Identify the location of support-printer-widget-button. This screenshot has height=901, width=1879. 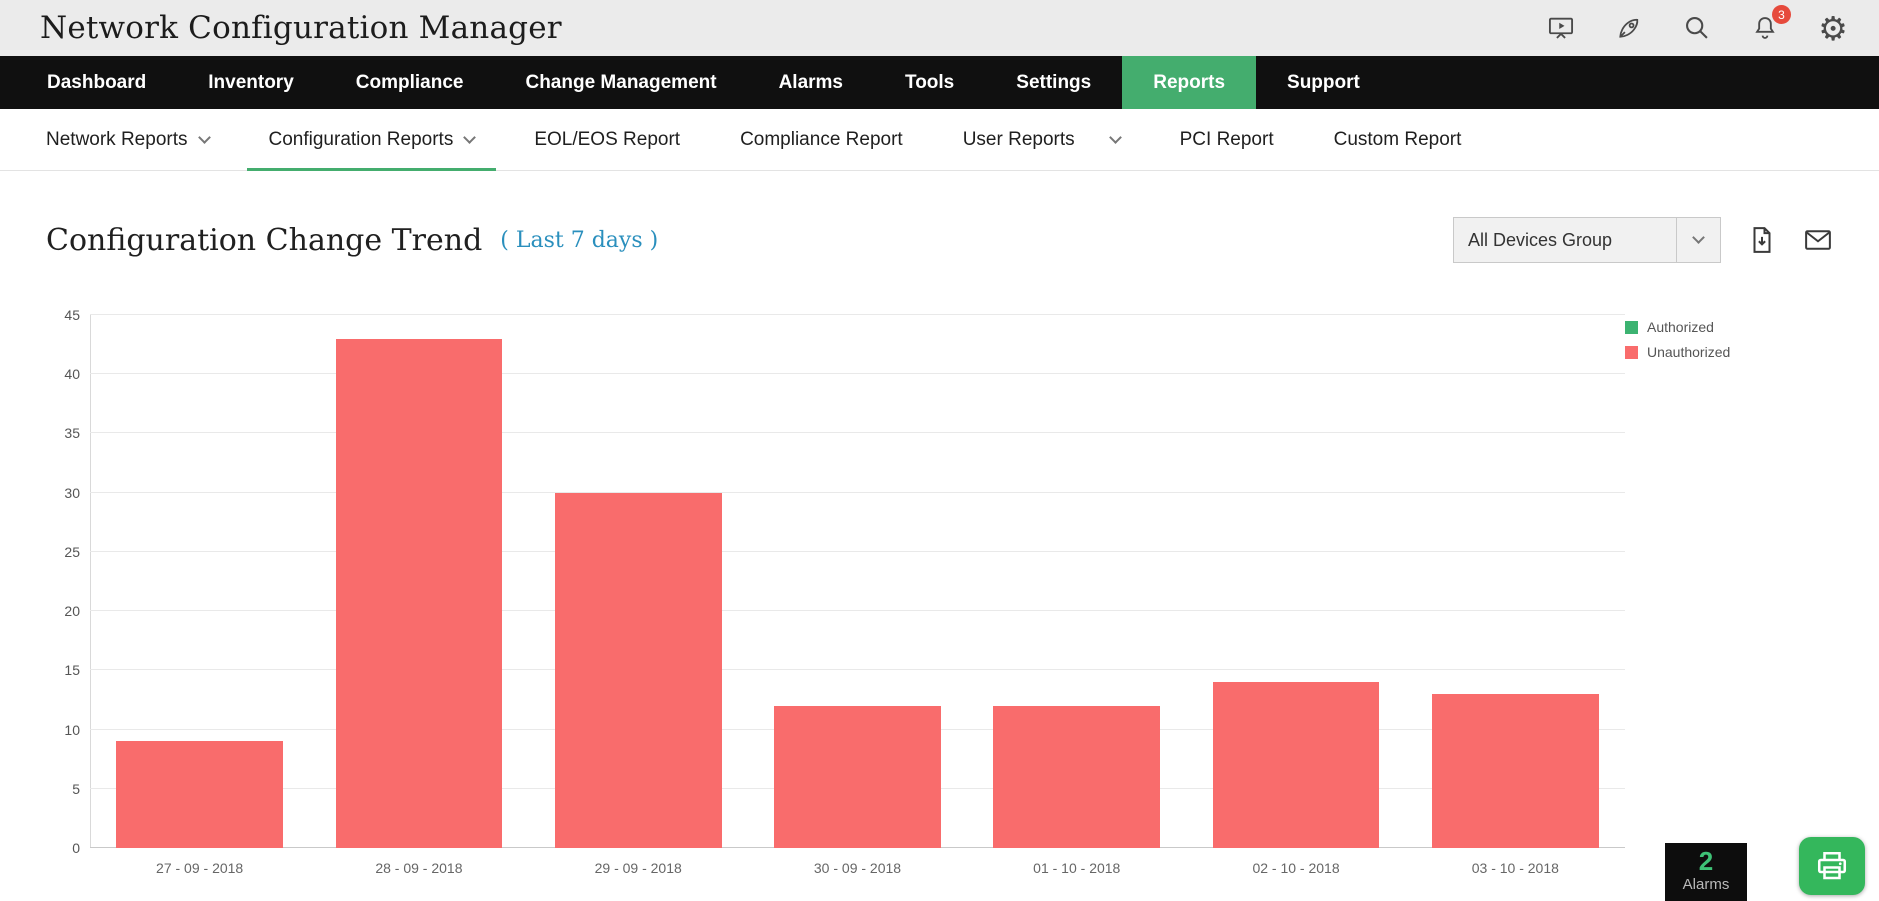
(1832, 866).